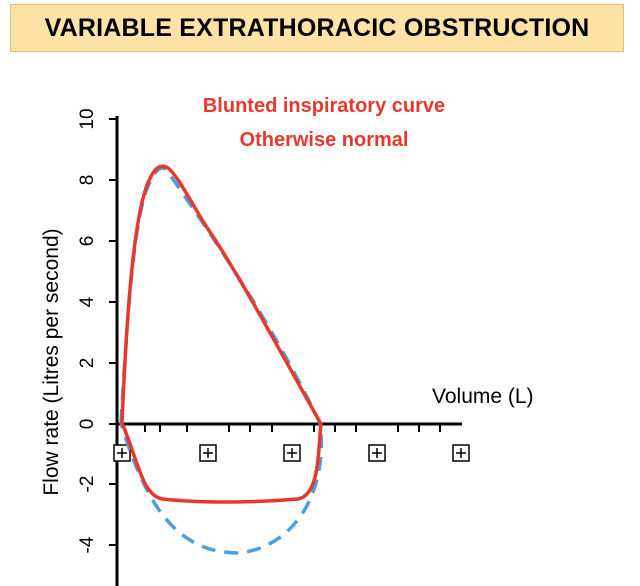 The width and height of the screenshot is (640, 586). Describe the element at coordinates (87, 241) in the screenshot. I see `y-tick-label: 6` at that location.